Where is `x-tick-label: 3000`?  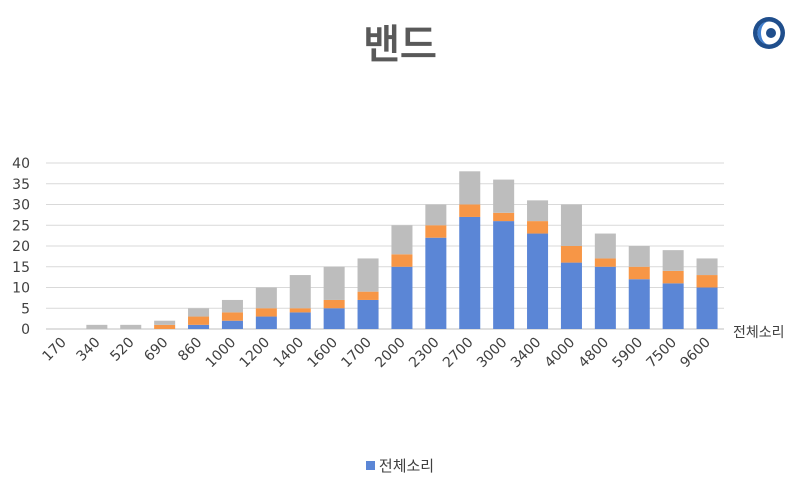 x-tick-label: 3000 is located at coordinates (492, 353).